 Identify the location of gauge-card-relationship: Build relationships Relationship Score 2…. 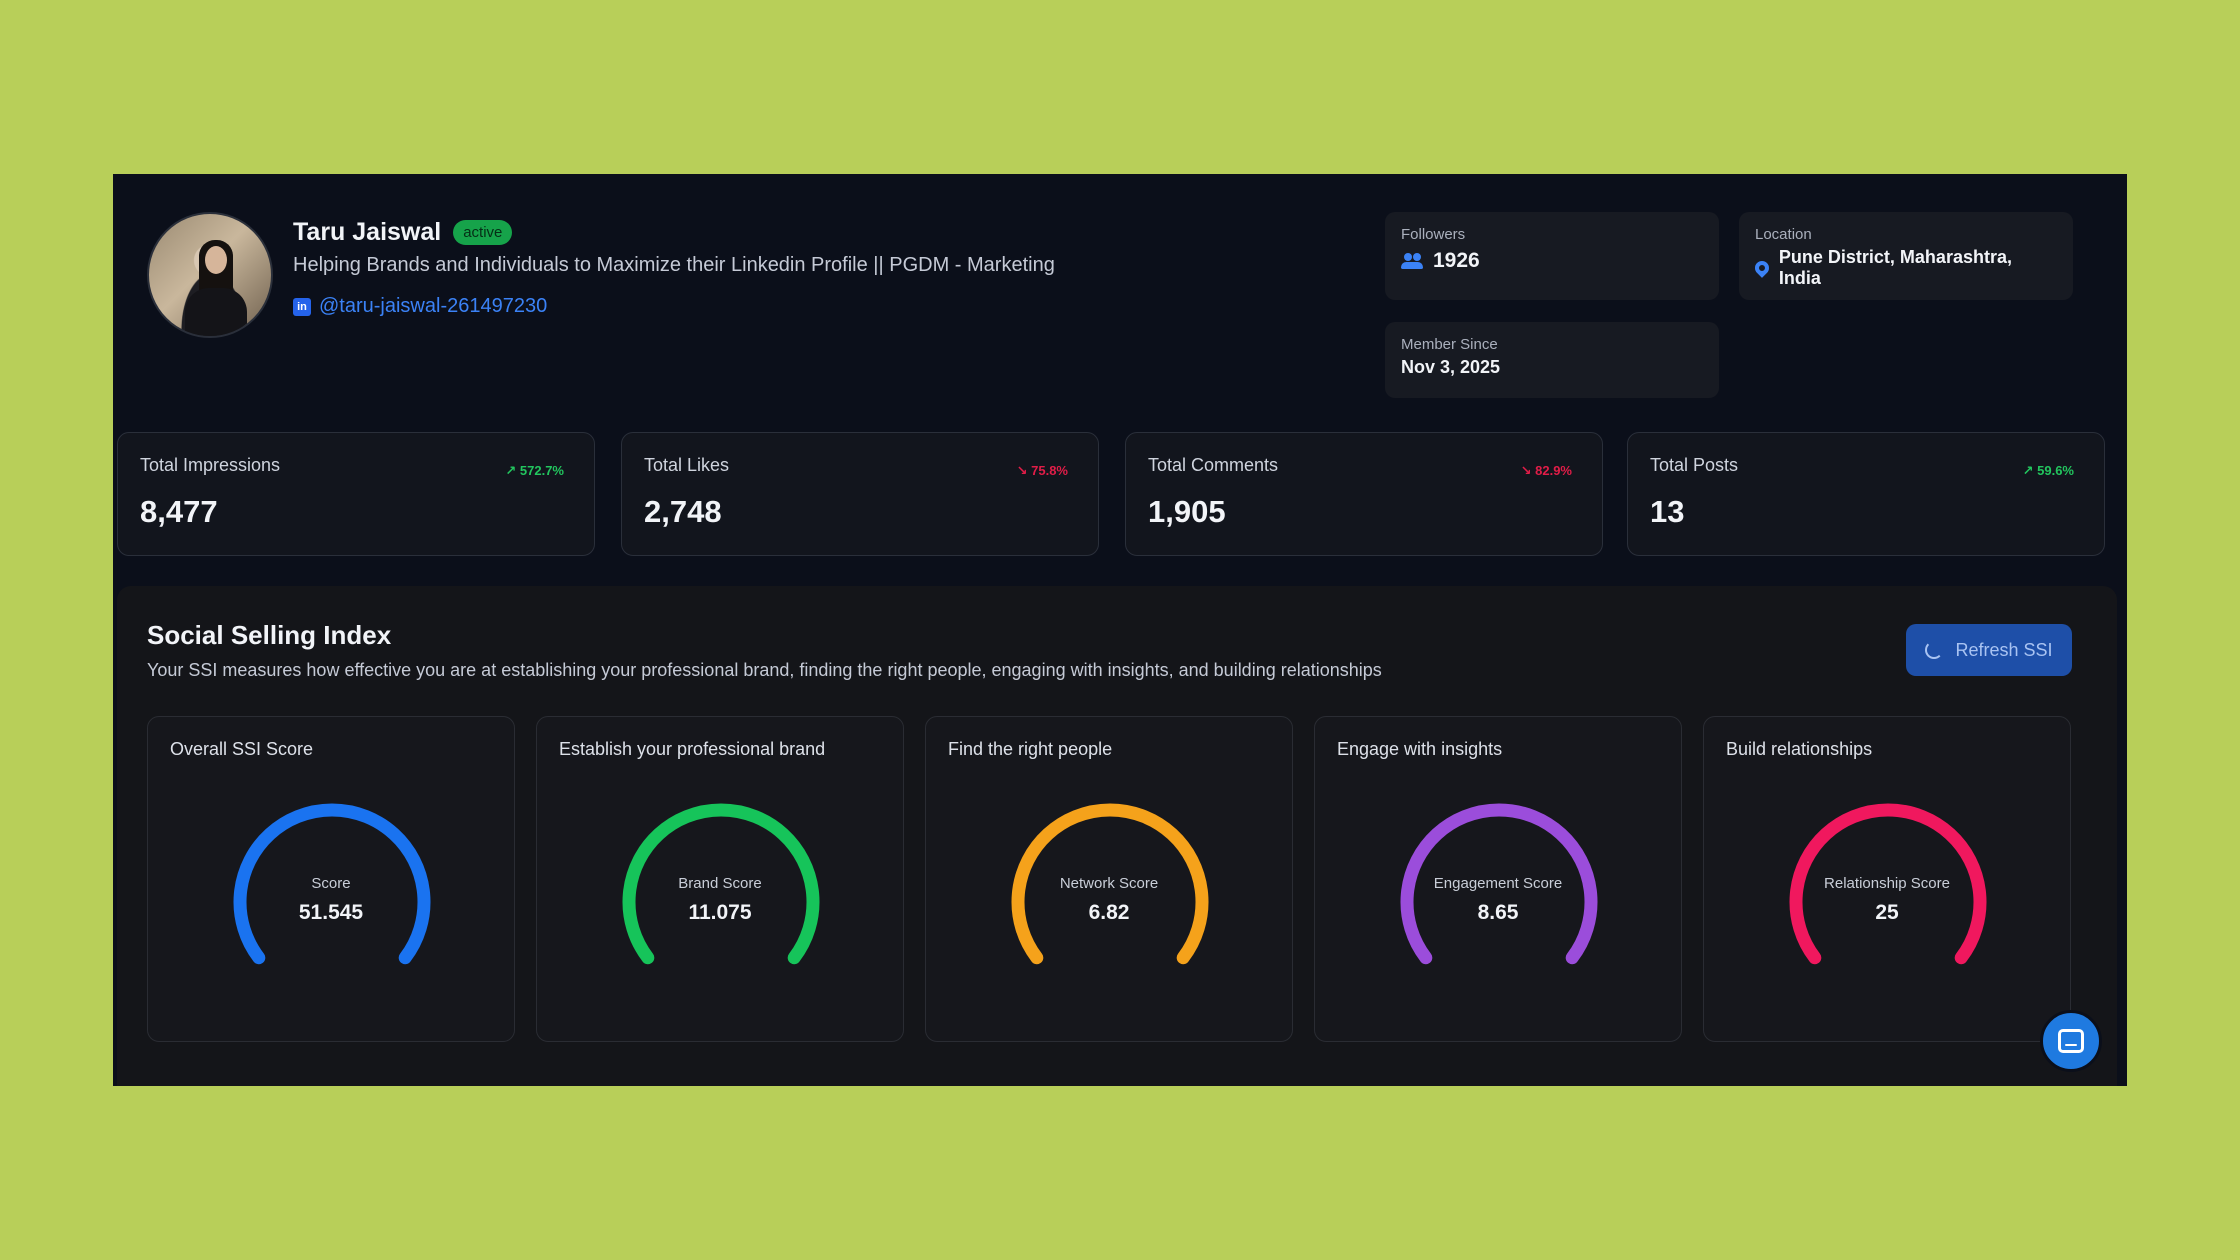
(1887, 879).